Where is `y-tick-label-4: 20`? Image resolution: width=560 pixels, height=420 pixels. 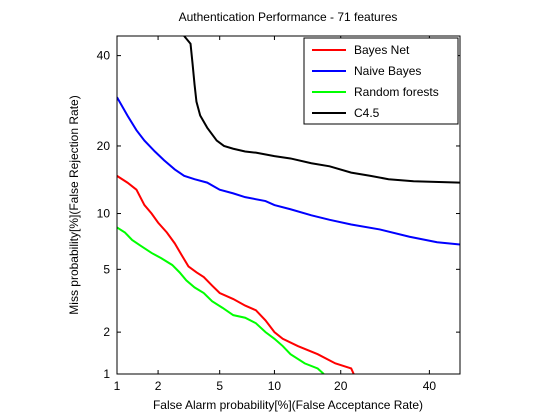
y-tick-label-4: 20 is located at coordinates (104, 146).